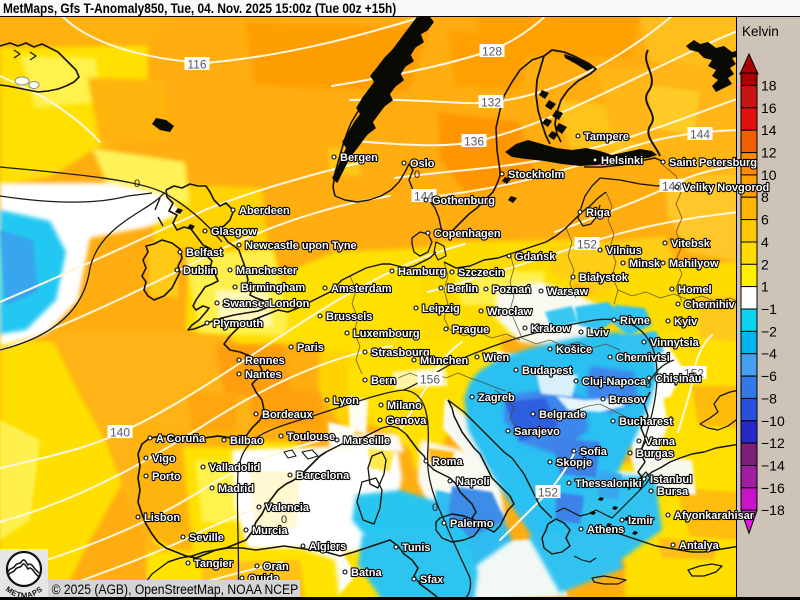  What do you see at coordinates (773, 466) in the screenshot?
I see `svg-text: −14` at bounding box center [773, 466].